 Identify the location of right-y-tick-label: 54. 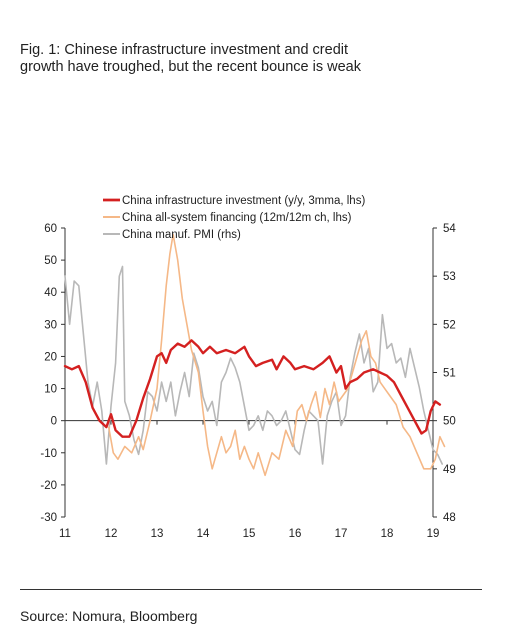
(449, 229).